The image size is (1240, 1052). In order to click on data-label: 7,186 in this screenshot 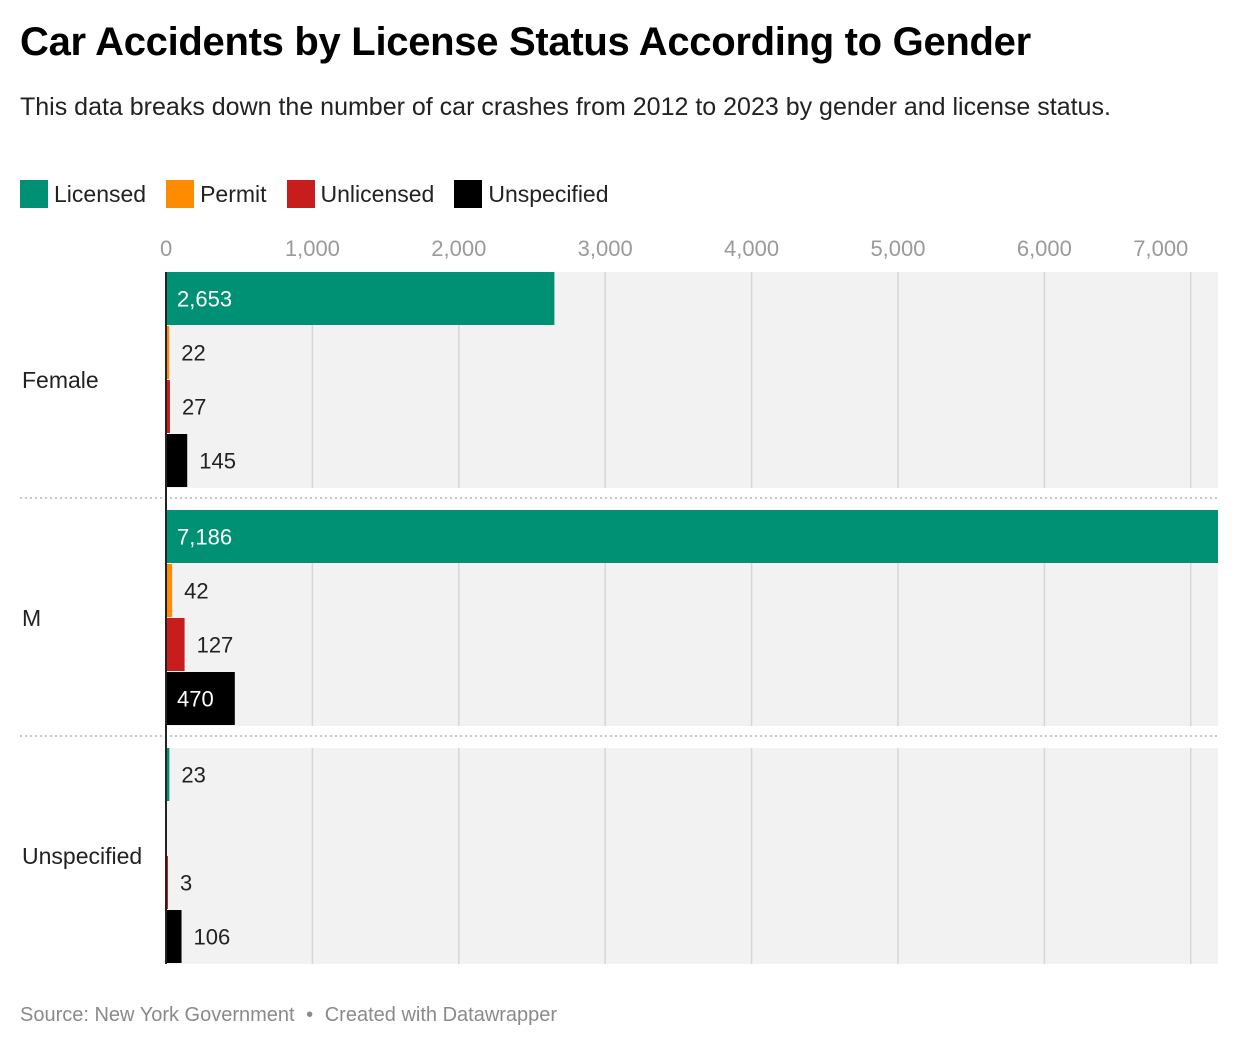, I will do `click(204, 537)`.